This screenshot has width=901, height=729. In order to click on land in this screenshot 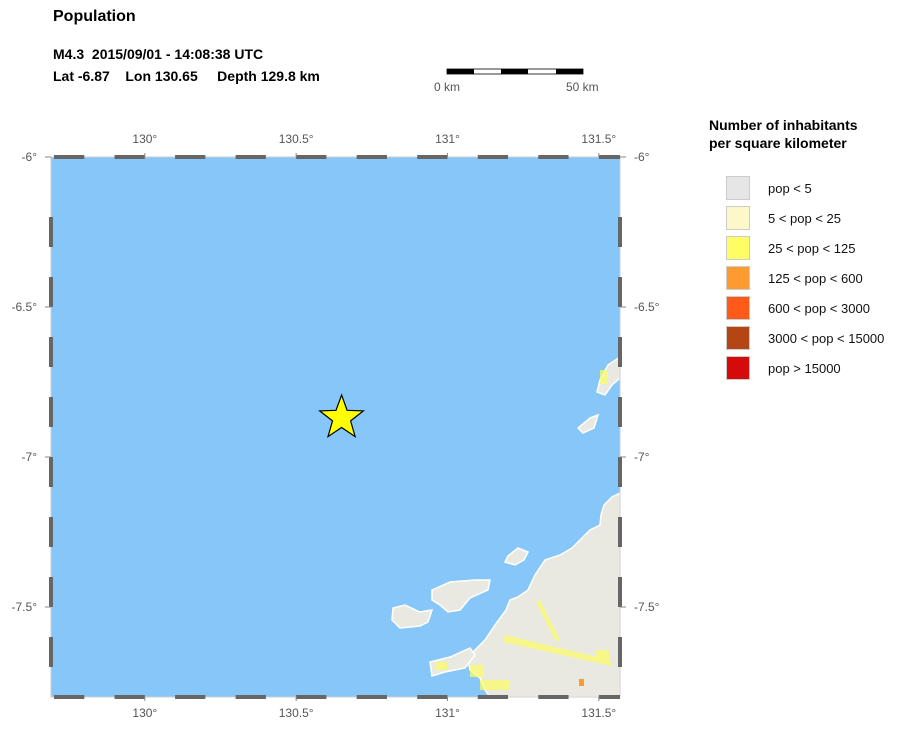, I will do `click(506, 526)`.